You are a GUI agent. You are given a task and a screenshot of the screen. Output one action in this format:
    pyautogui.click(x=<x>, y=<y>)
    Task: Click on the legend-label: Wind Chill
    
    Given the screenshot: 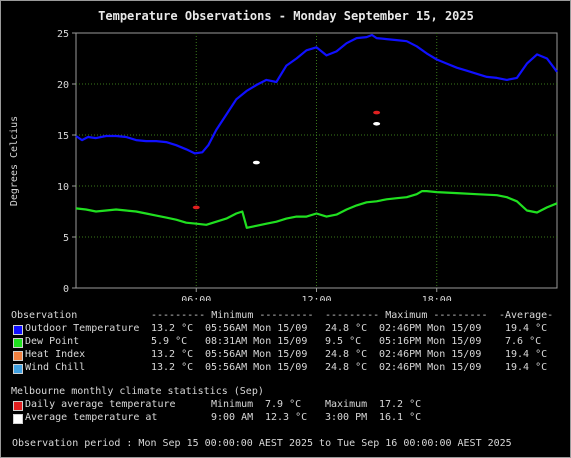 What is the action you would take?
    pyautogui.click(x=55, y=367)
    